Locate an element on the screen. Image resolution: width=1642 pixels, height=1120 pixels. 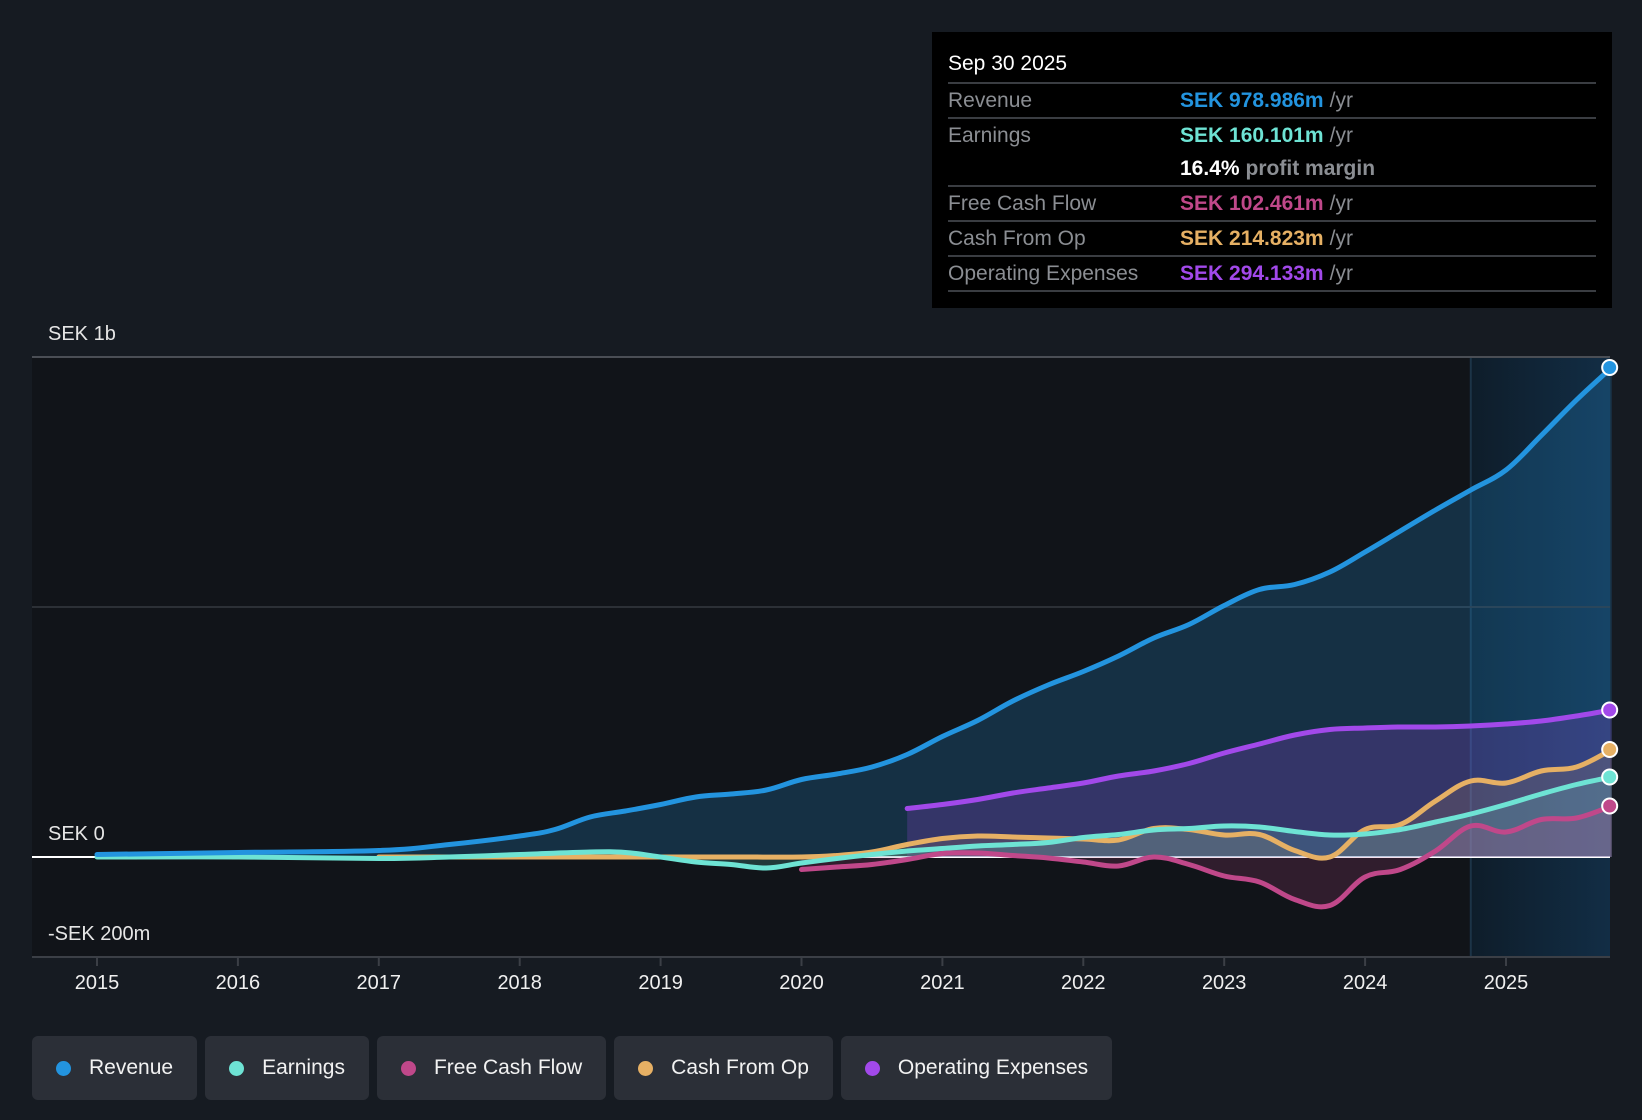
profit-margin-text: profit margin is located at coordinates (1310, 168).